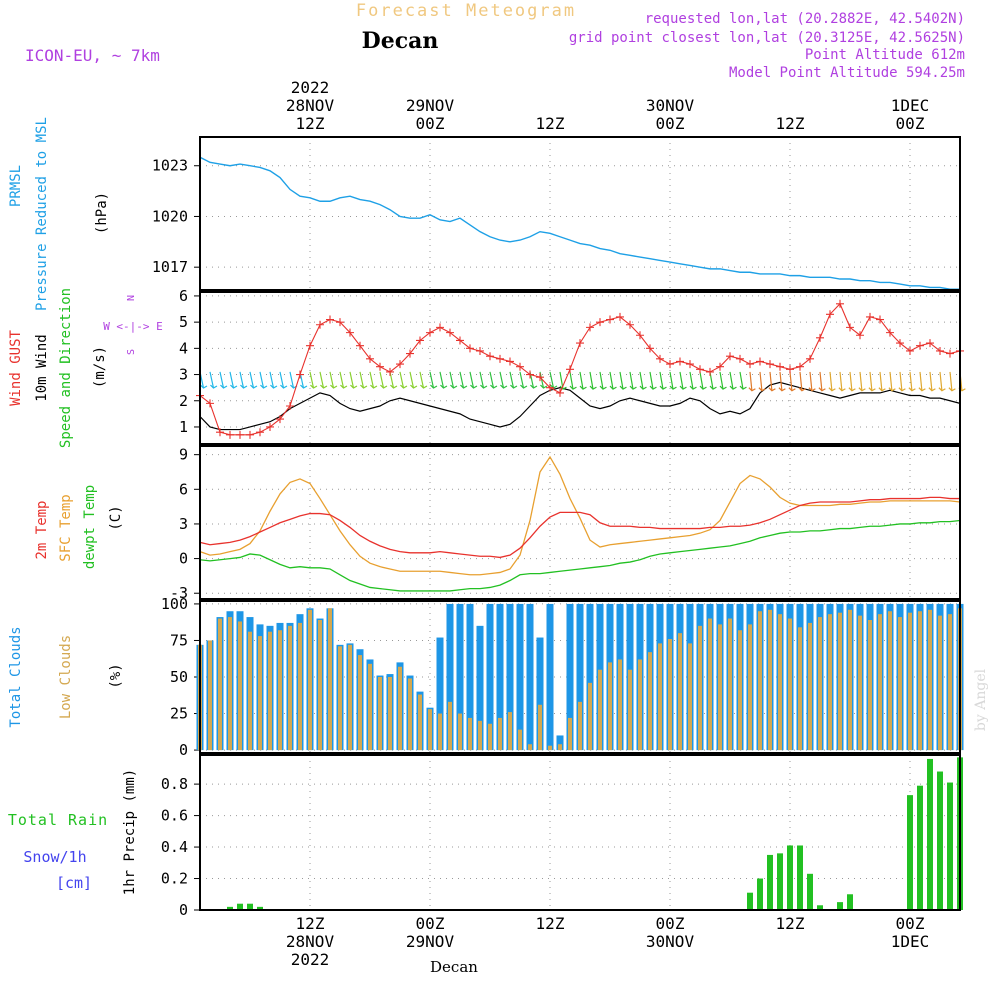 The width and height of the screenshot is (1000, 1000). Describe the element at coordinates (580, 832) in the screenshot. I see `panel-frame-precip` at that location.